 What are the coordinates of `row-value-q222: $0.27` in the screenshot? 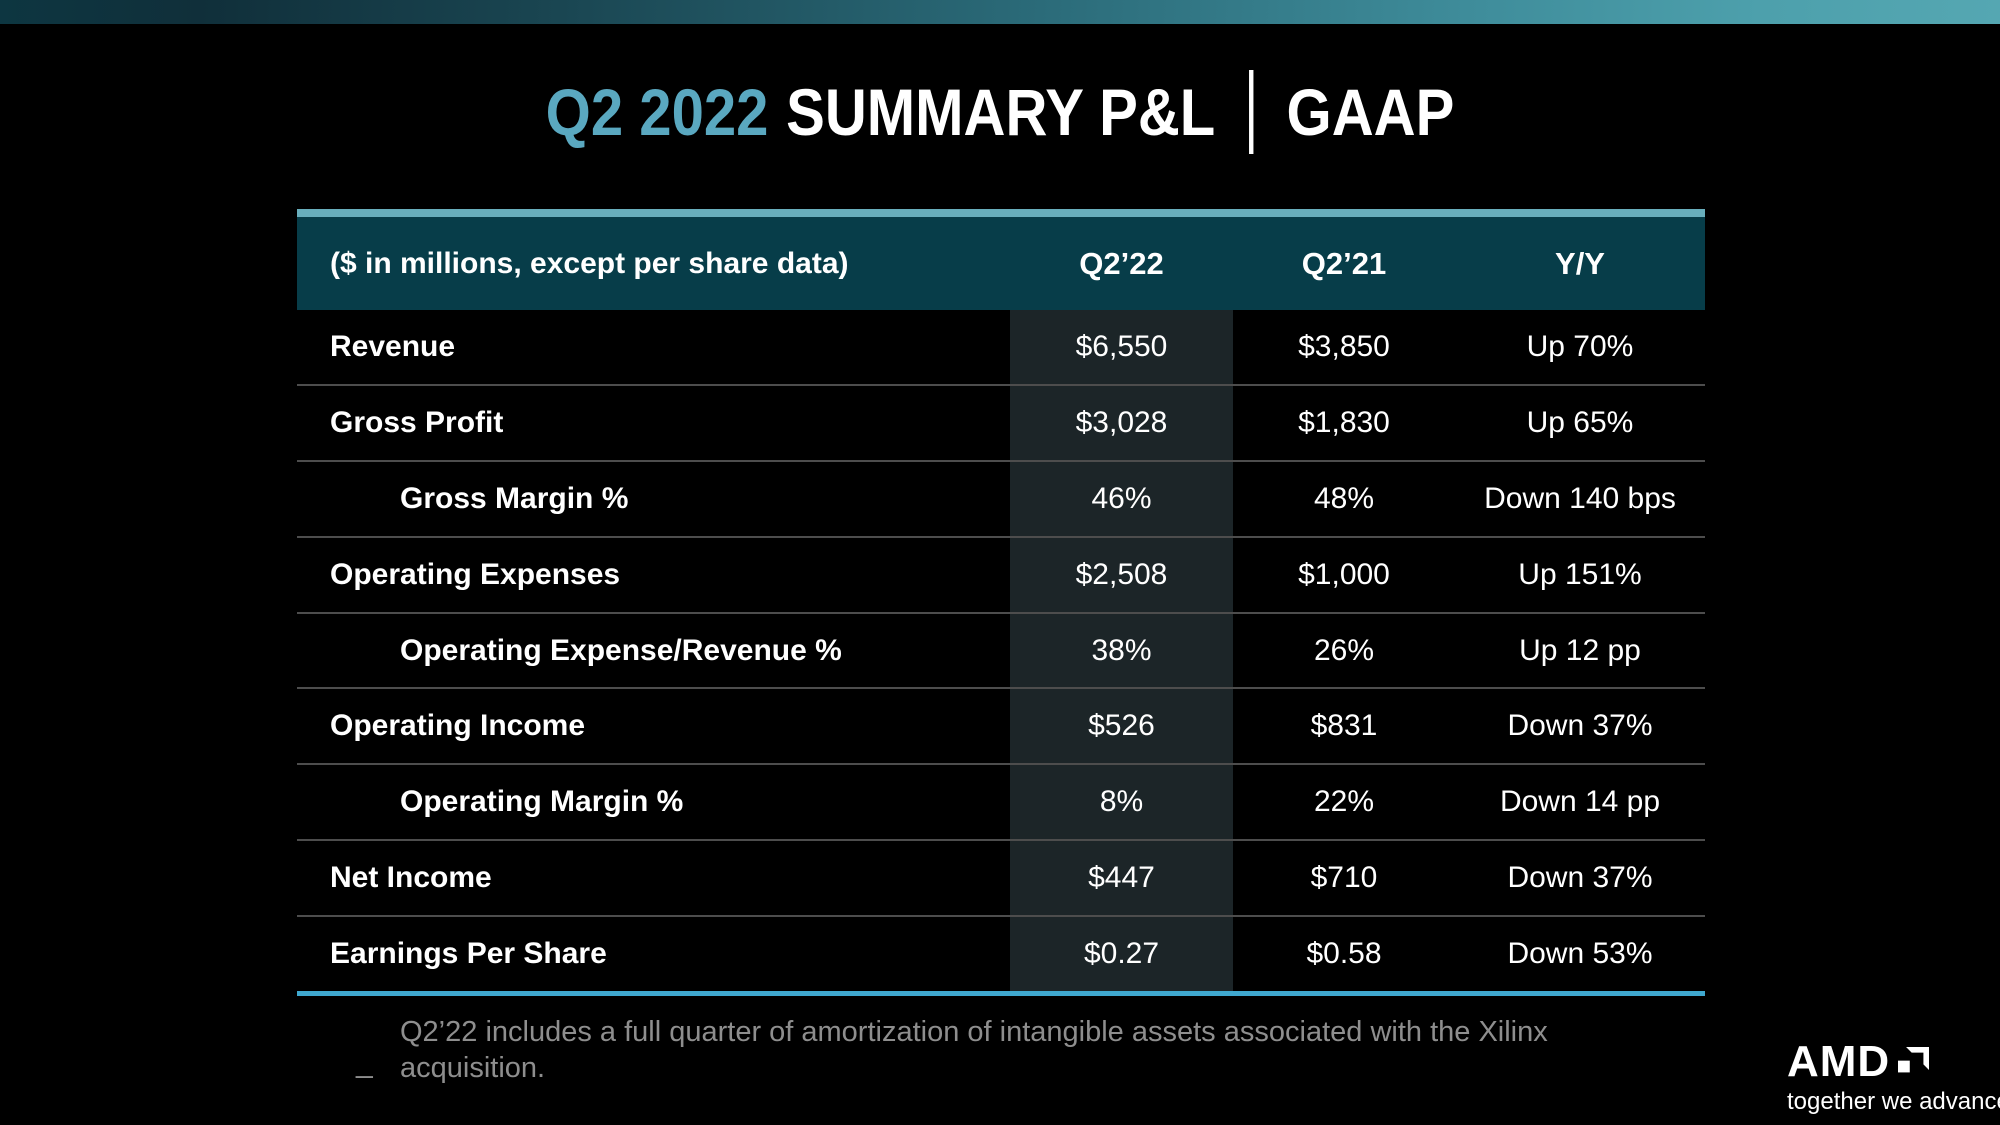 It's located at (1121, 954).